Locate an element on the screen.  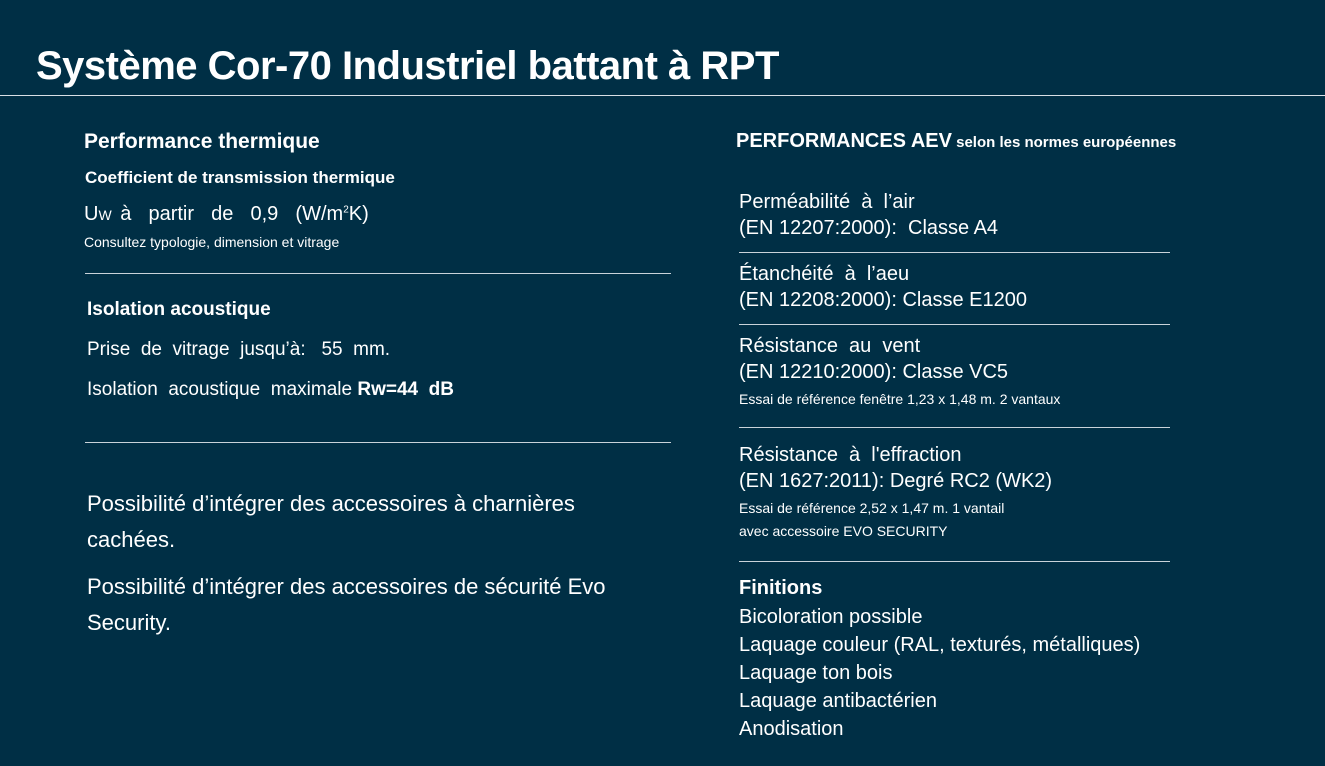
aev-item-water-line1: Étanchéité à l’aeu is located at coordinates (824, 274).